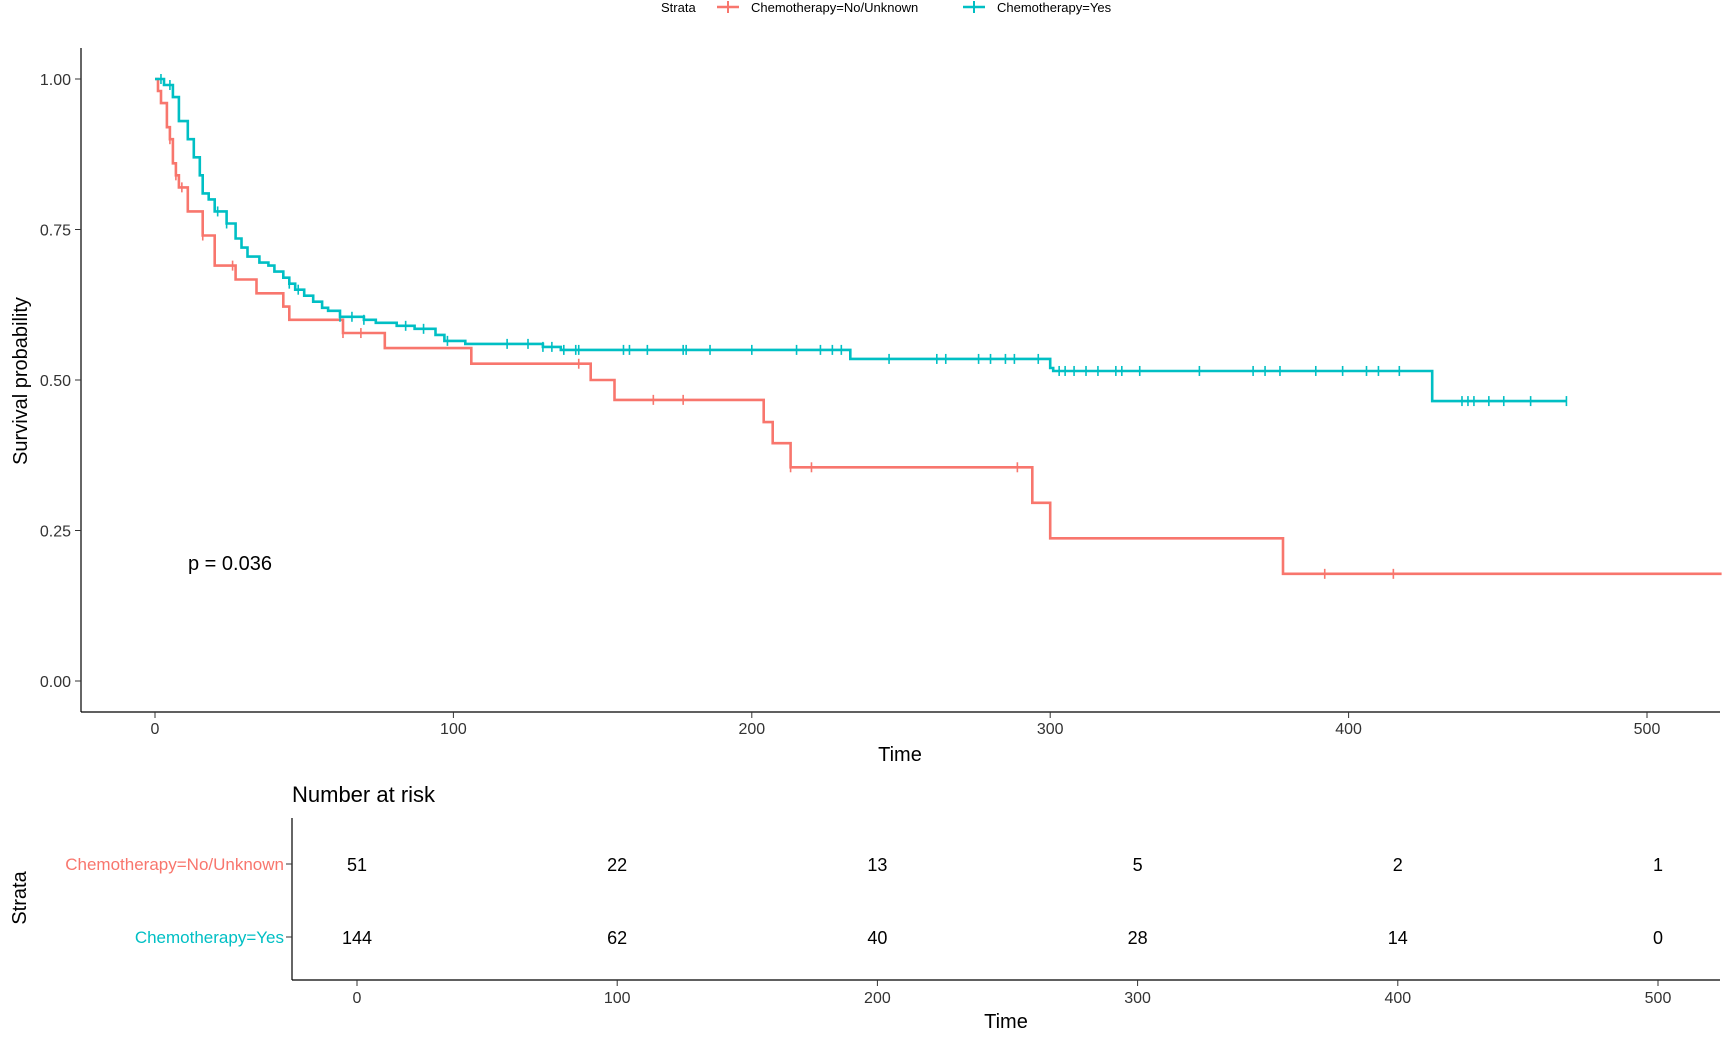 This screenshot has height=1040, width=1728. What do you see at coordinates (209, 937) in the screenshot?
I see `risk-row-label: Chemotherapy=Yes` at bounding box center [209, 937].